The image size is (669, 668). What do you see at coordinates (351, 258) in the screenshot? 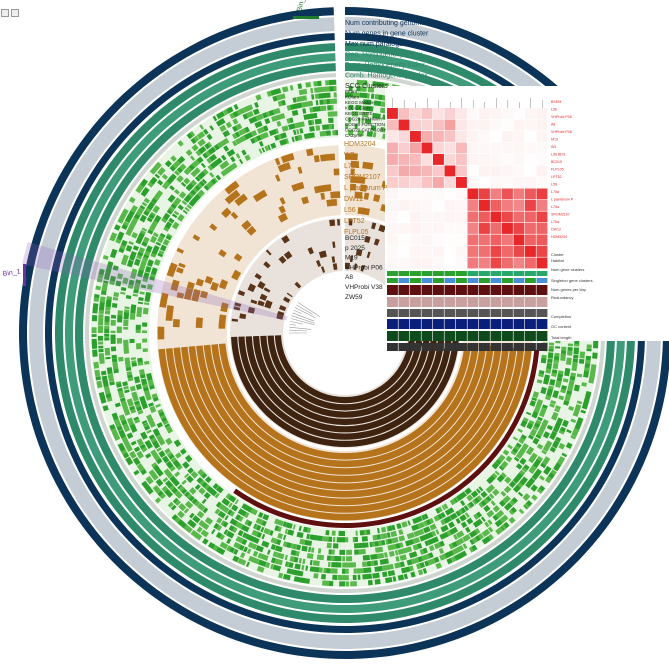
I see `genome-label: M19` at bounding box center [351, 258].